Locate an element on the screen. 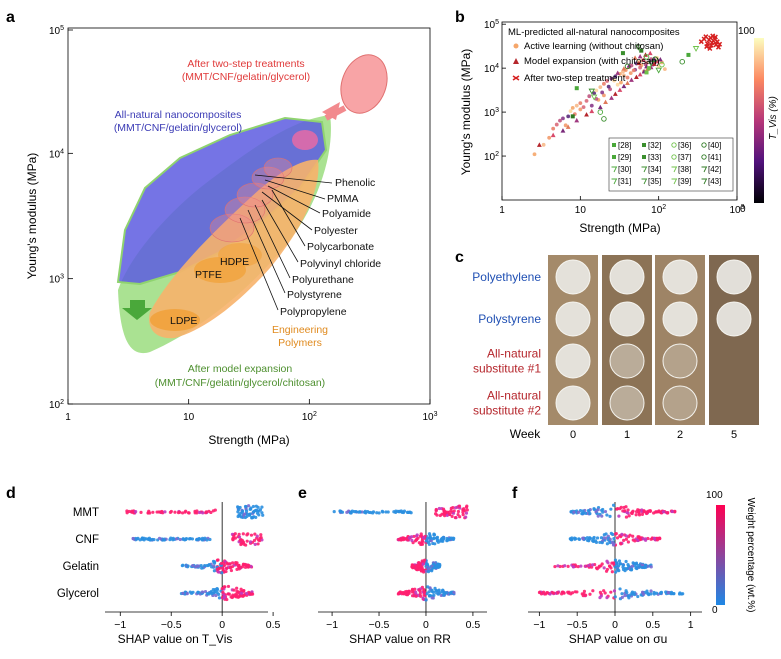 The width and height of the screenshot is (781, 659). y-tick-label: 10⁵ is located at coordinates (56, 31).